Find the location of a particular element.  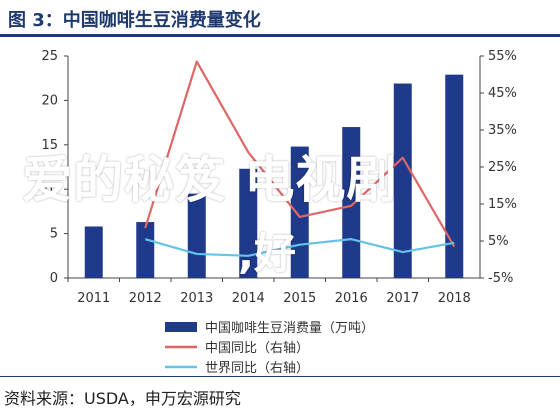

x-tick-label: 2017 is located at coordinates (402, 298).